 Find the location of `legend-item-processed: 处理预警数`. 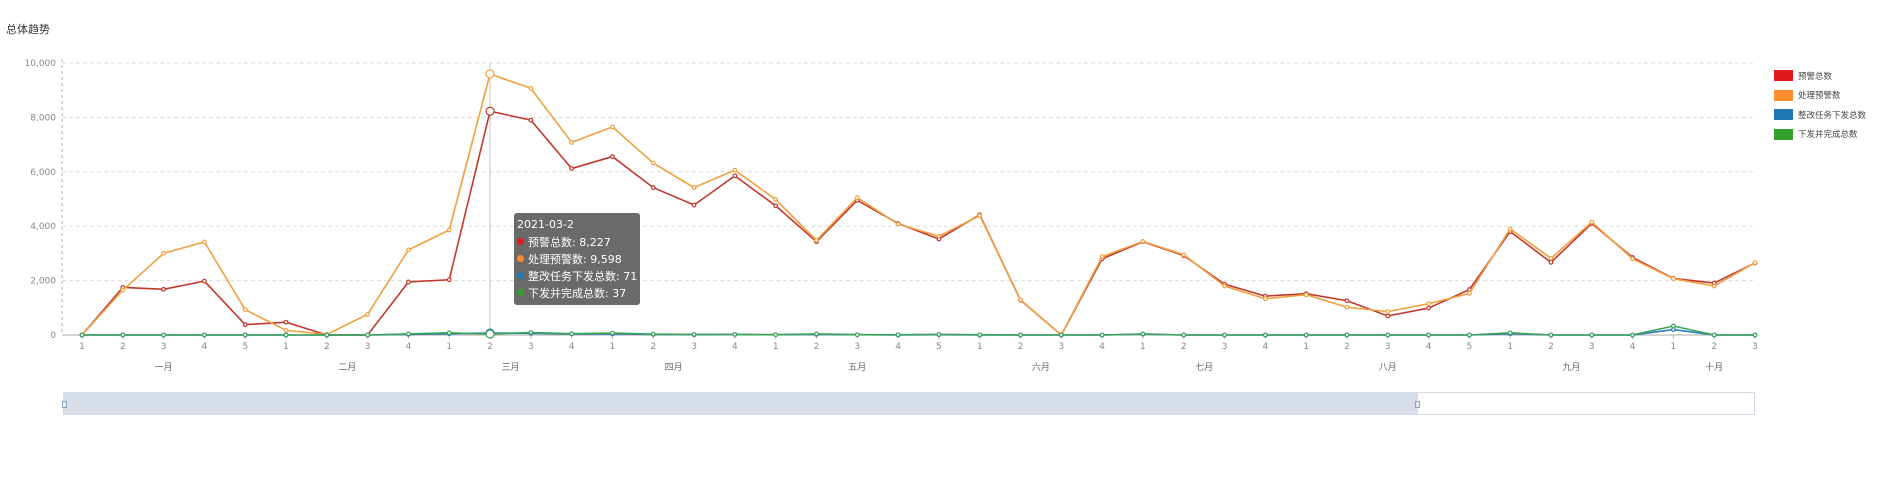

legend-item-processed: 处理预警数 is located at coordinates (1820, 96).